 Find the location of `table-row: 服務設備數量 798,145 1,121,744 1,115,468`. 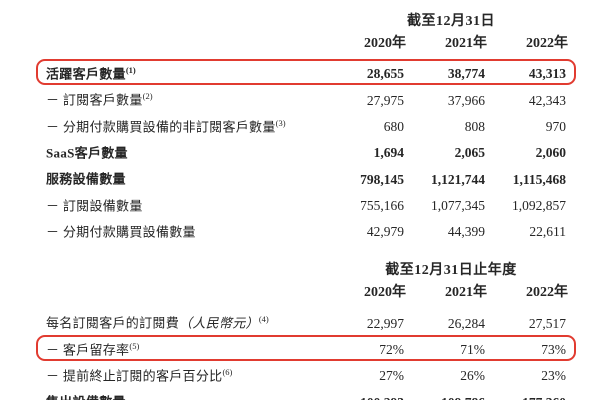

table-row: 服務設備數量 798,145 1,121,744 1,115,468 is located at coordinates (306, 177).